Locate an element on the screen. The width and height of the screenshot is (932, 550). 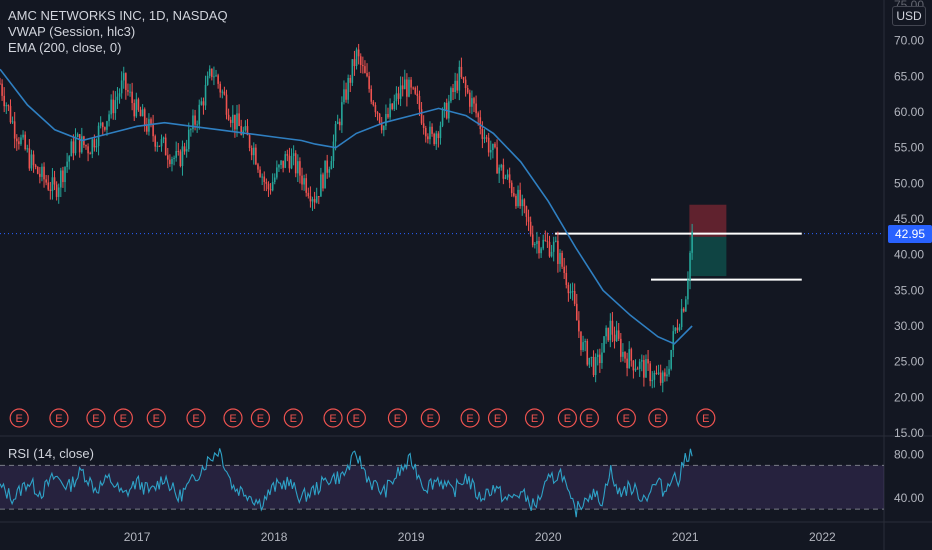
x-tick-label: 2021 is located at coordinates (685, 537).